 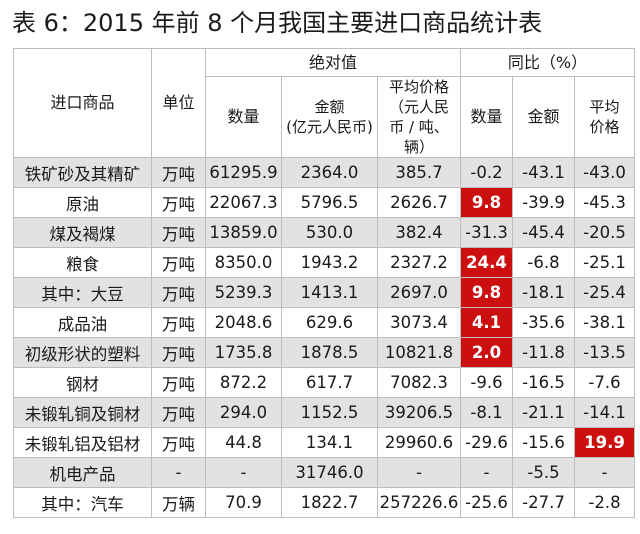 What do you see at coordinates (486, 442) in the screenshot?
I see `cell-yoy-qty: -29.6` at bounding box center [486, 442].